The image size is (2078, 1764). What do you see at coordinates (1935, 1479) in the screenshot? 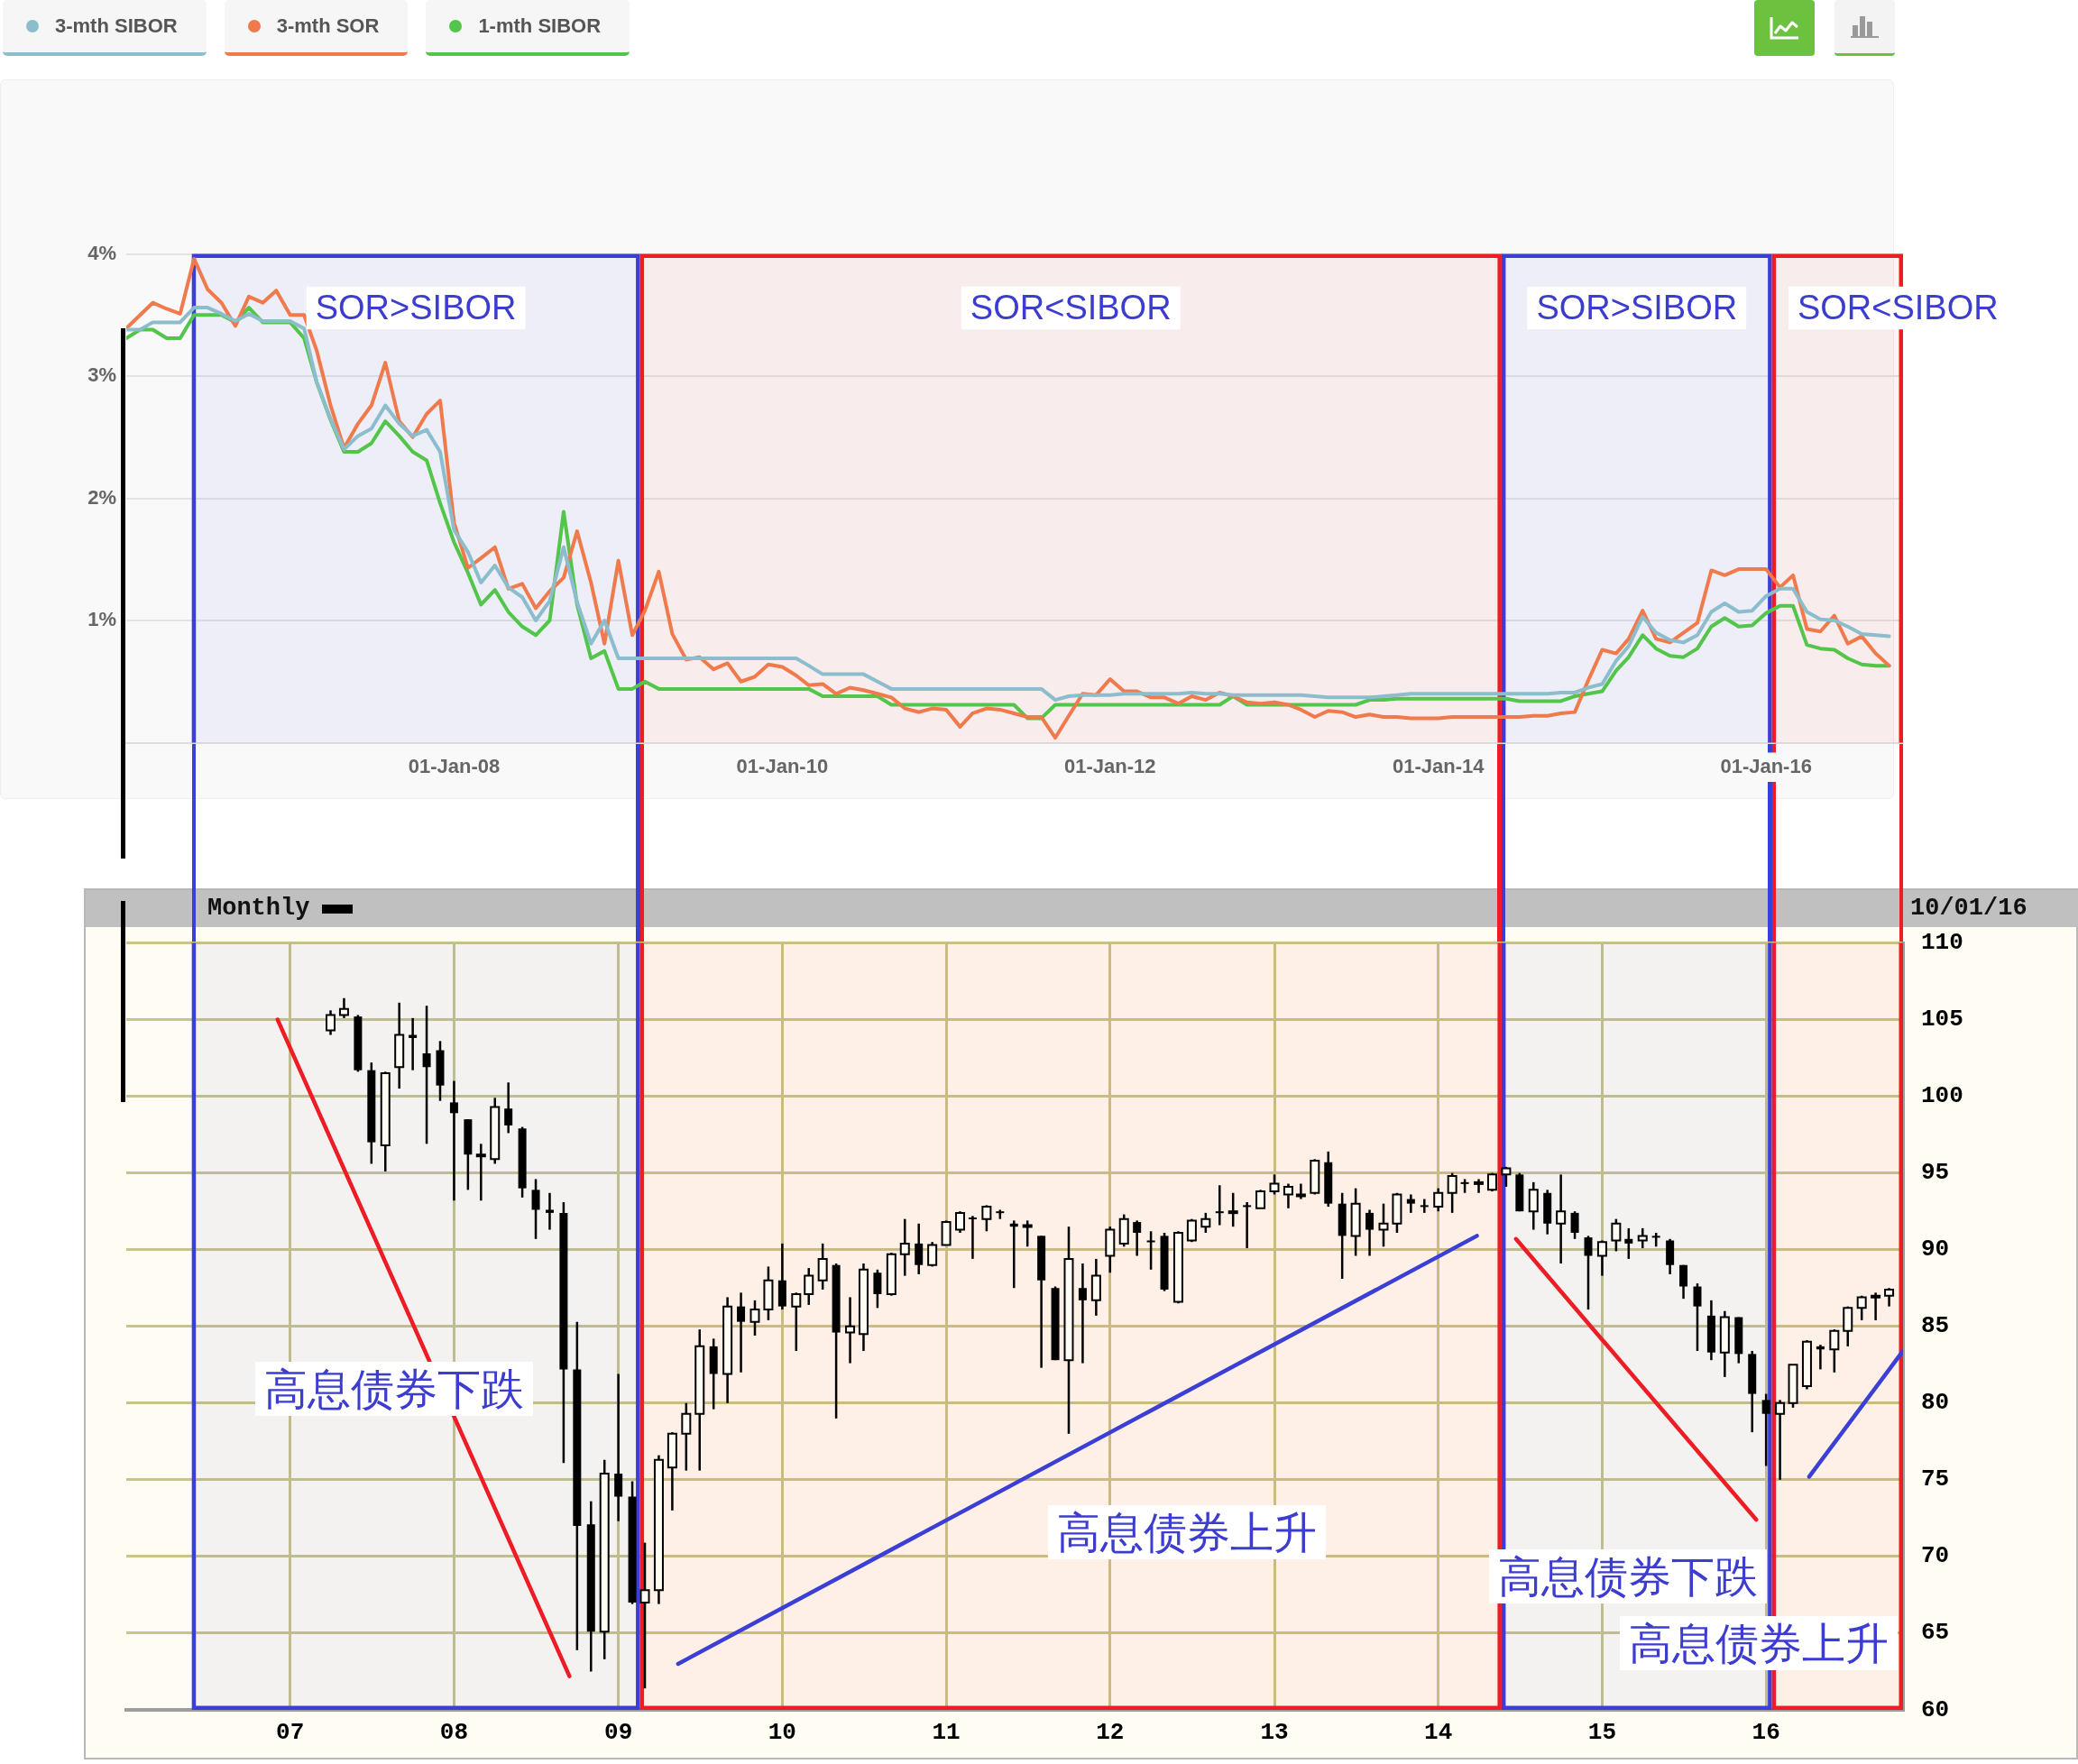
I see `y-tick-label: 75` at bounding box center [1935, 1479].